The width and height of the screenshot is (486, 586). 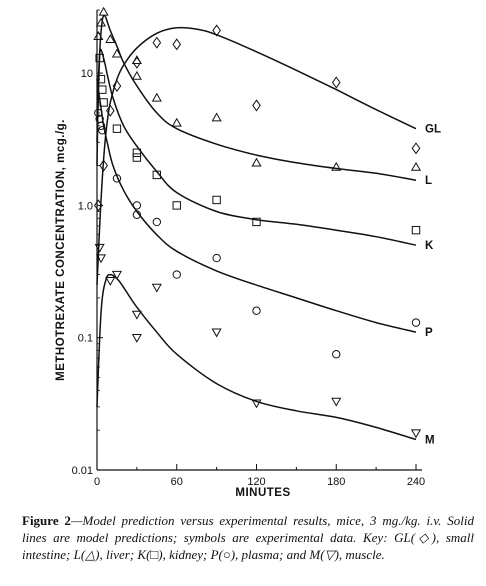 What do you see at coordinates (46, 520) in the screenshot?
I see `caption-label: Figure 2` at bounding box center [46, 520].